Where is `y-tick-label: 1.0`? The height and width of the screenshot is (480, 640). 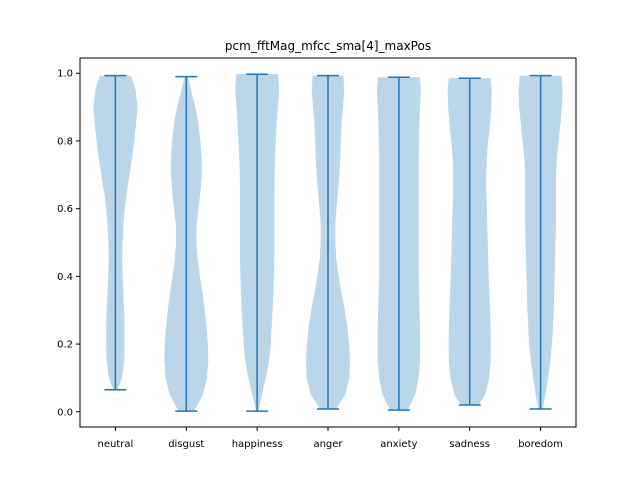 y-tick-label: 1.0 is located at coordinates (65, 74).